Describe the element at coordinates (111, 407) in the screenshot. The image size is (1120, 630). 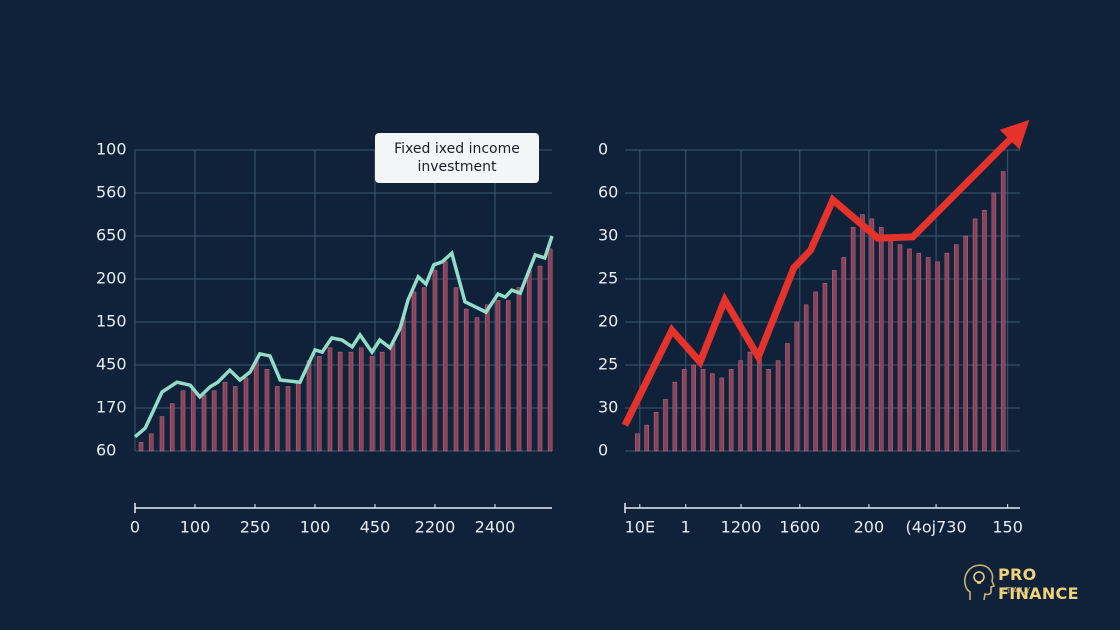
I see `y-tick-label: 170` at that location.